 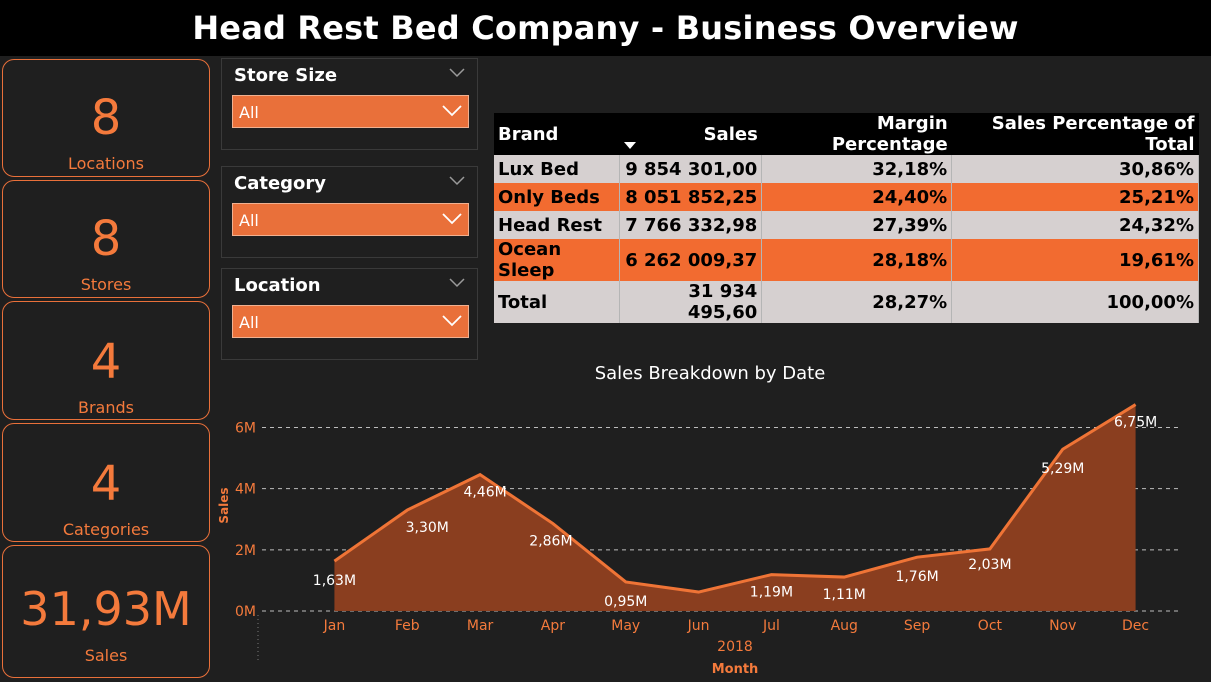 I want to click on cell-share: 24,32%, so click(x=1075, y=225).